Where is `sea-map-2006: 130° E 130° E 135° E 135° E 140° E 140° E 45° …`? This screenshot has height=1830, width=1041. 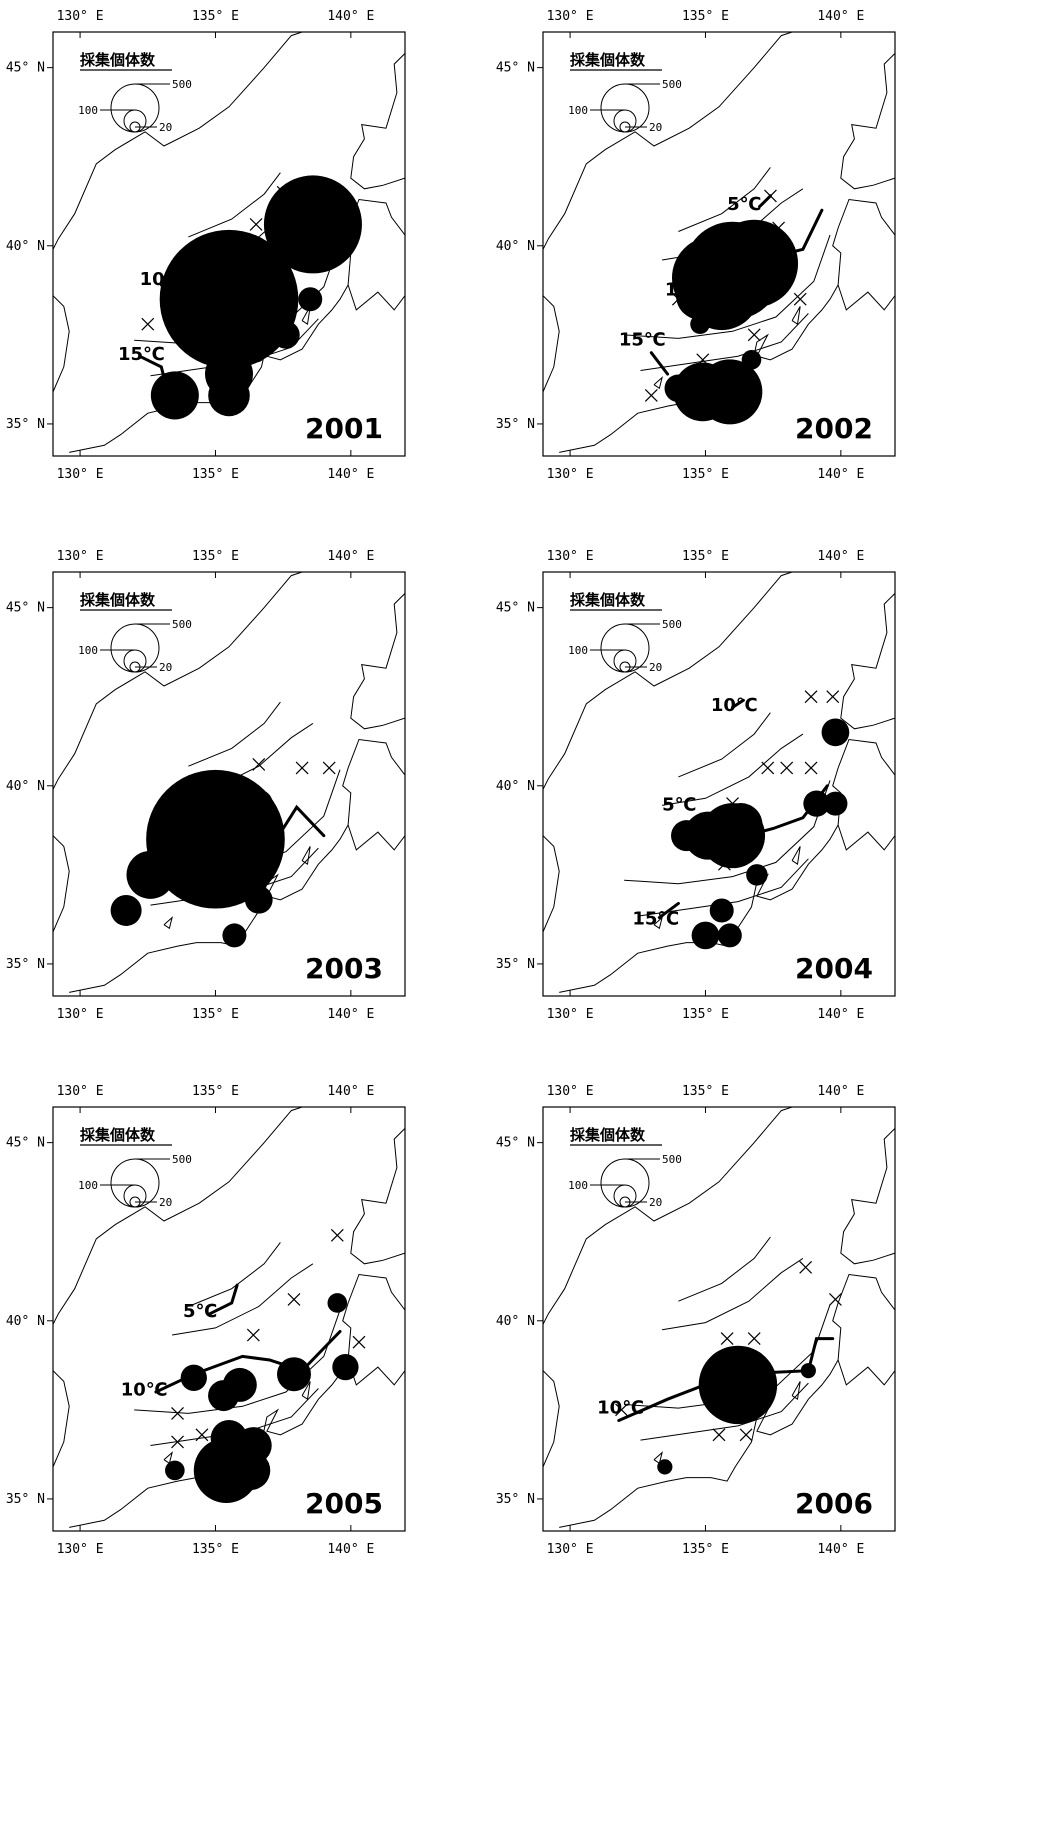 sea-map-2006: 130° E 130° E 135° E 135° E 140° E 140° E 45° … is located at coordinates (696, 1320).